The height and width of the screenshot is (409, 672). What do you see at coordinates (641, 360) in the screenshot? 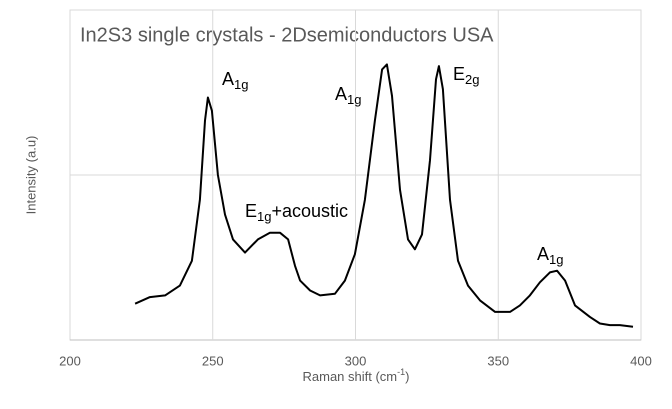
I see `x-tick-label: 400` at bounding box center [641, 360].